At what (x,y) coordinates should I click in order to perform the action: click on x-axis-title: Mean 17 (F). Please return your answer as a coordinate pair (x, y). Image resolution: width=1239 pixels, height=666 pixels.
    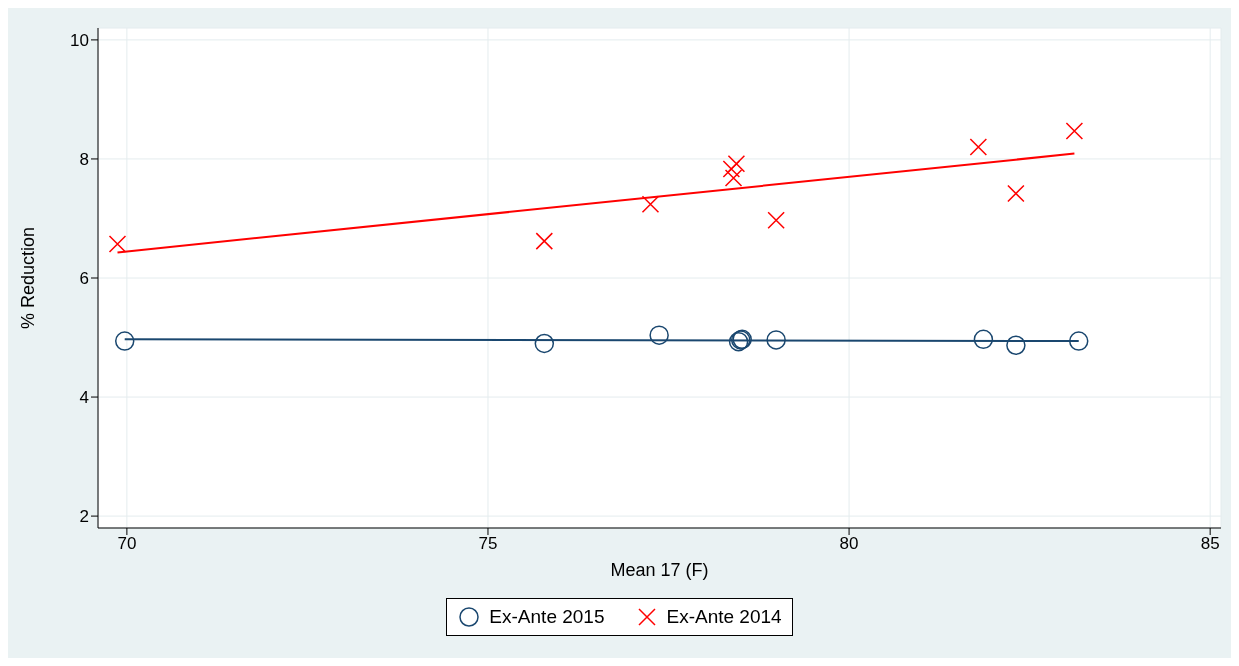
    Looking at the image, I should click on (659, 570).